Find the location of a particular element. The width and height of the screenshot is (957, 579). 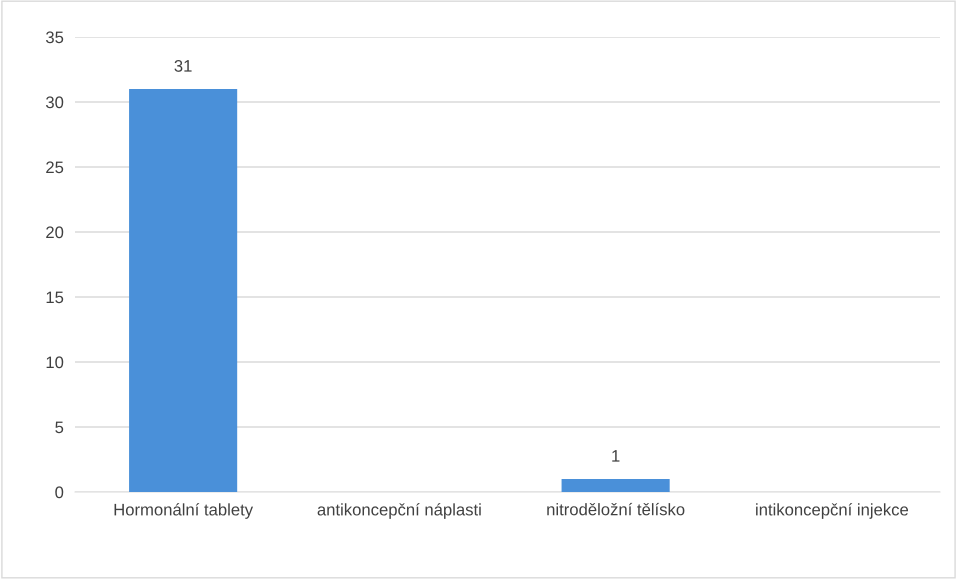

y-tick-label: 20 is located at coordinates (55, 232).